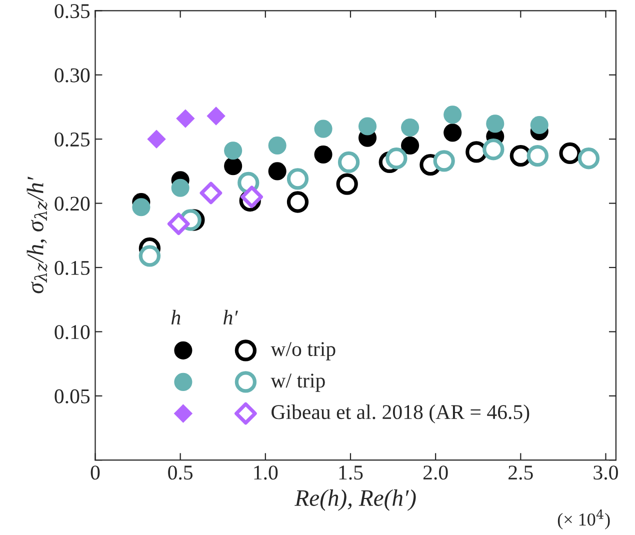 The height and width of the screenshot is (535, 635). I want to click on legend-label: w/o trip, so click(303, 351).